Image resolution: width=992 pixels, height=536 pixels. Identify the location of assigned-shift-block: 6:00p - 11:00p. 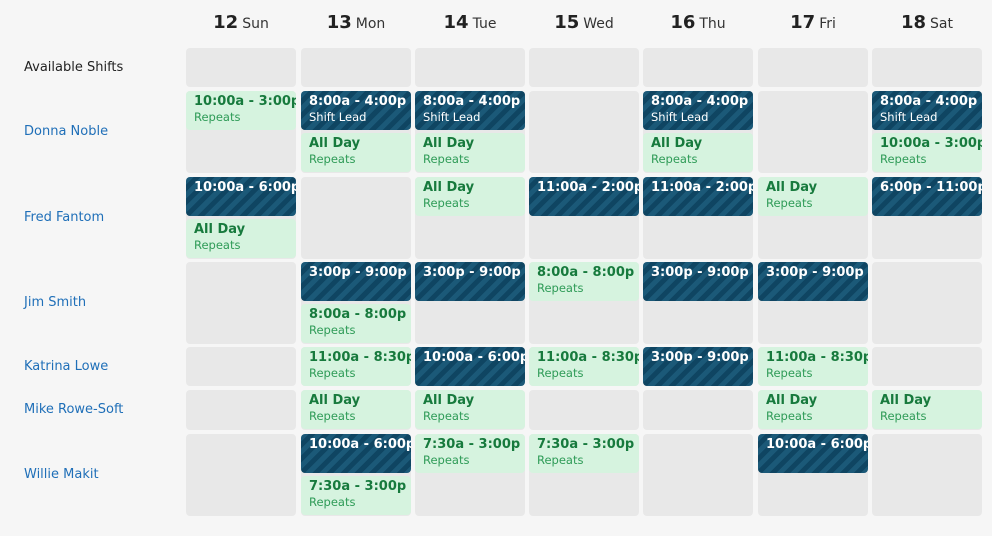
(927, 196).